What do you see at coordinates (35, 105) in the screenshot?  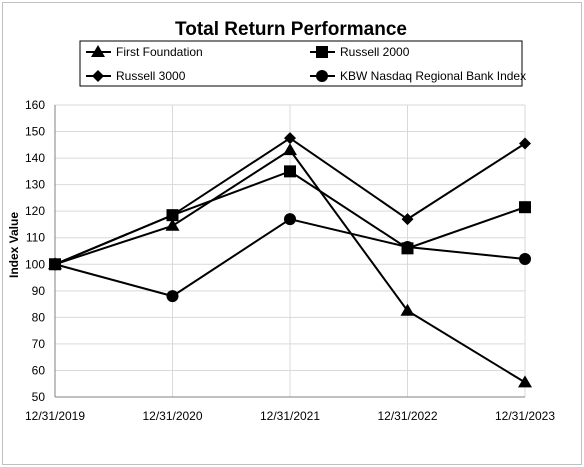 I see `y-tick-label: 160` at bounding box center [35, 105].